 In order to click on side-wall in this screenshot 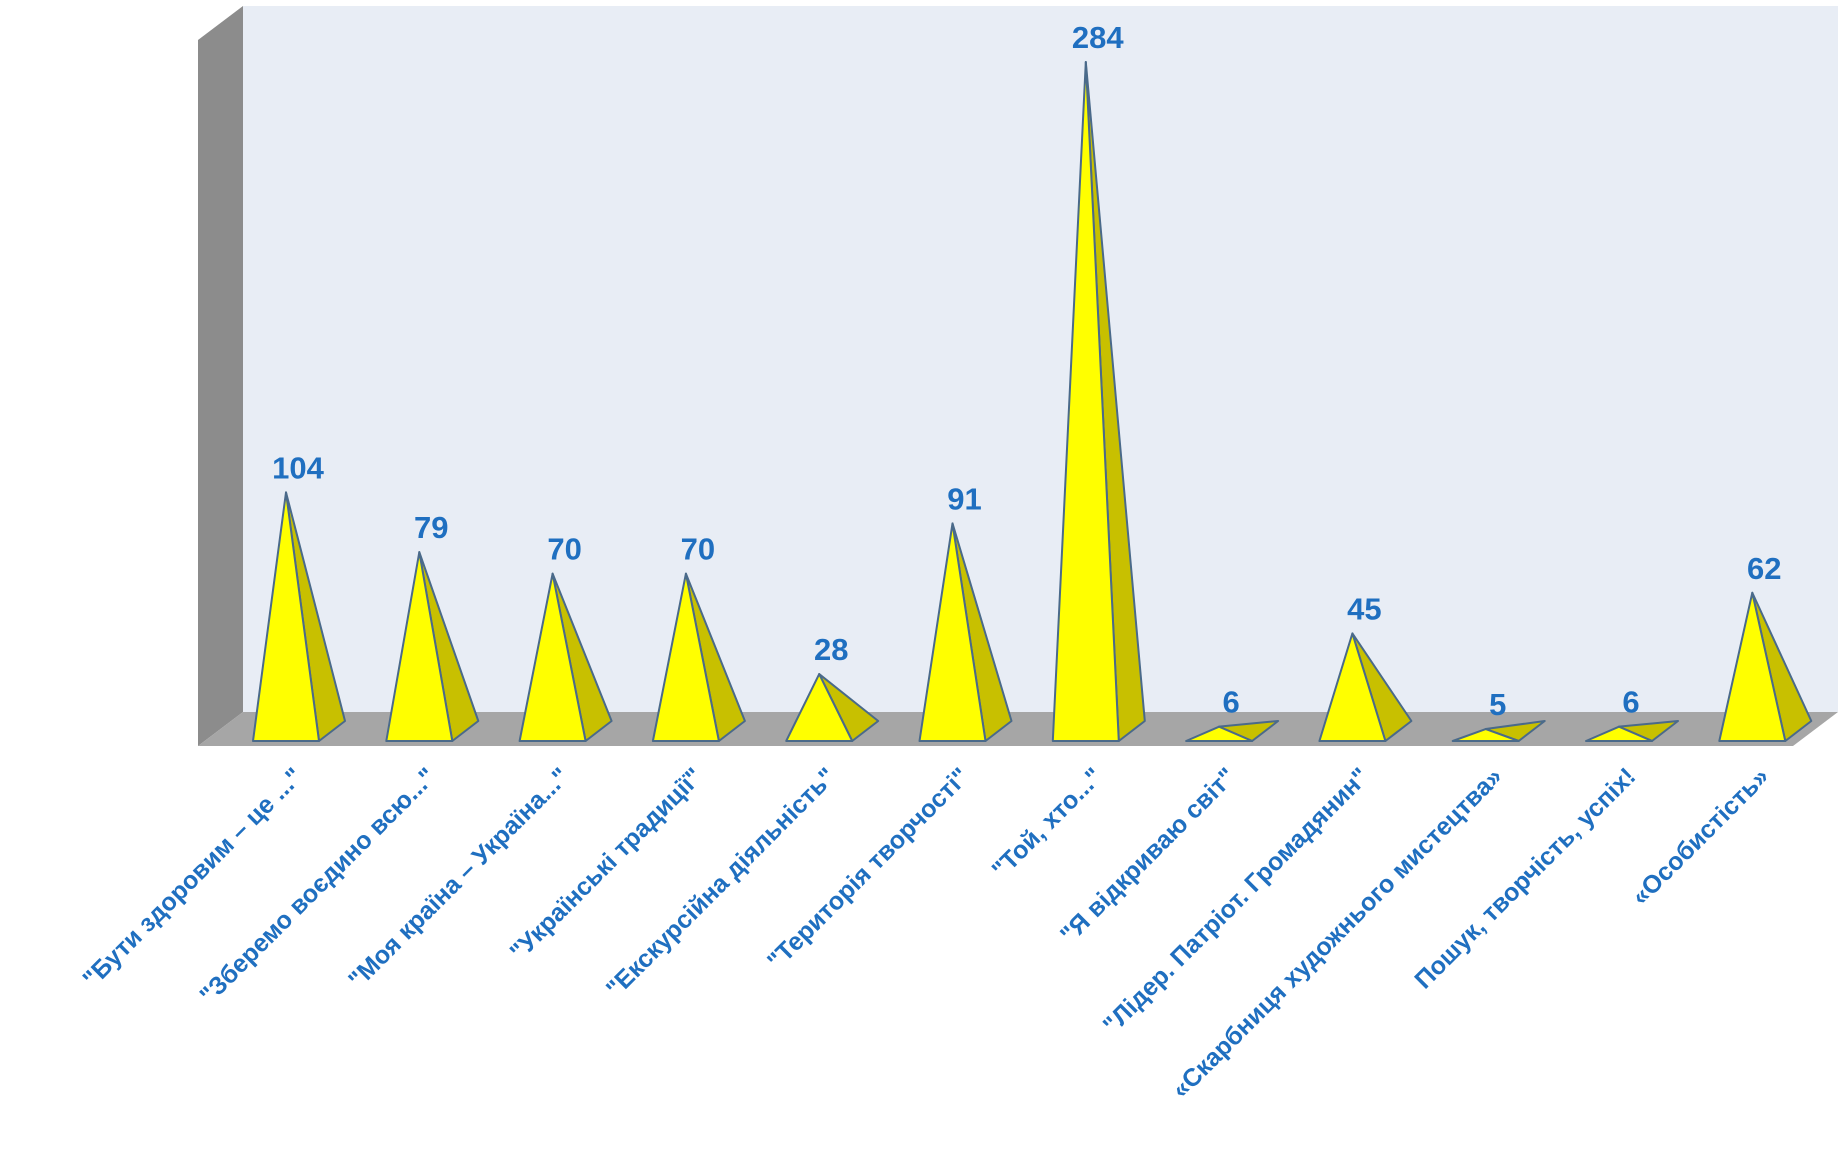, I will do `click(220, 376)`.